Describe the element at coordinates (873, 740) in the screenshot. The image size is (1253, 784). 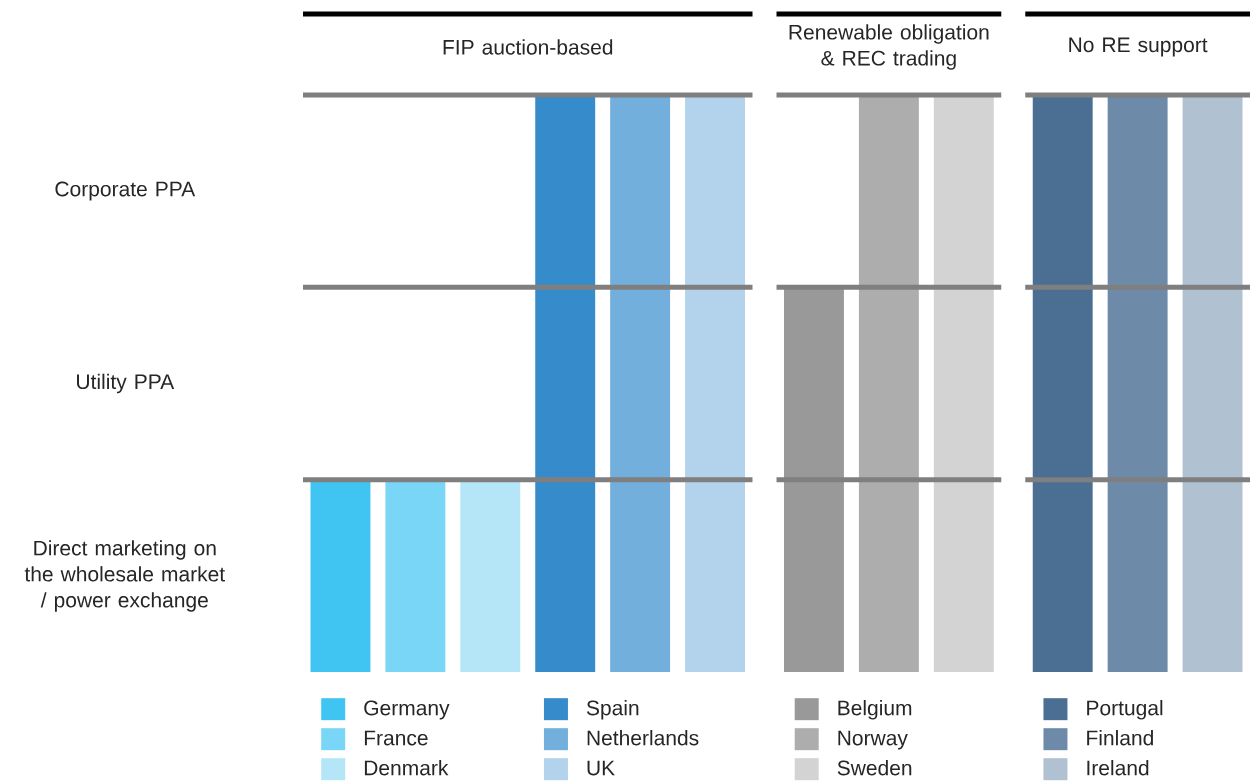
I see `legend-label: Norway` at that location.